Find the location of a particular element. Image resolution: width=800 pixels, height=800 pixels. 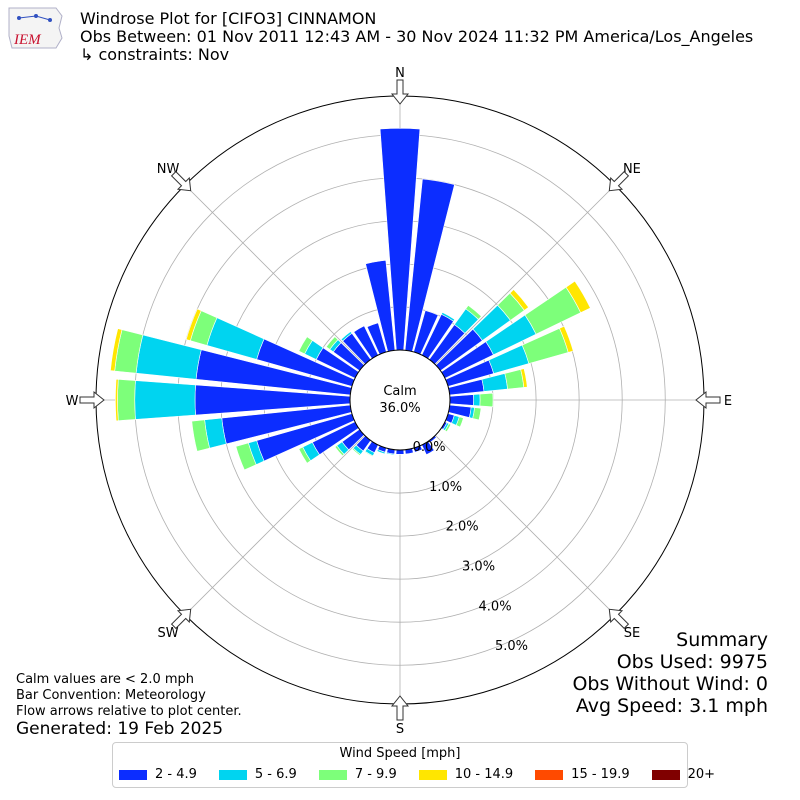

radial-tick-label: 5.0% is located at coordinates (511, 646).